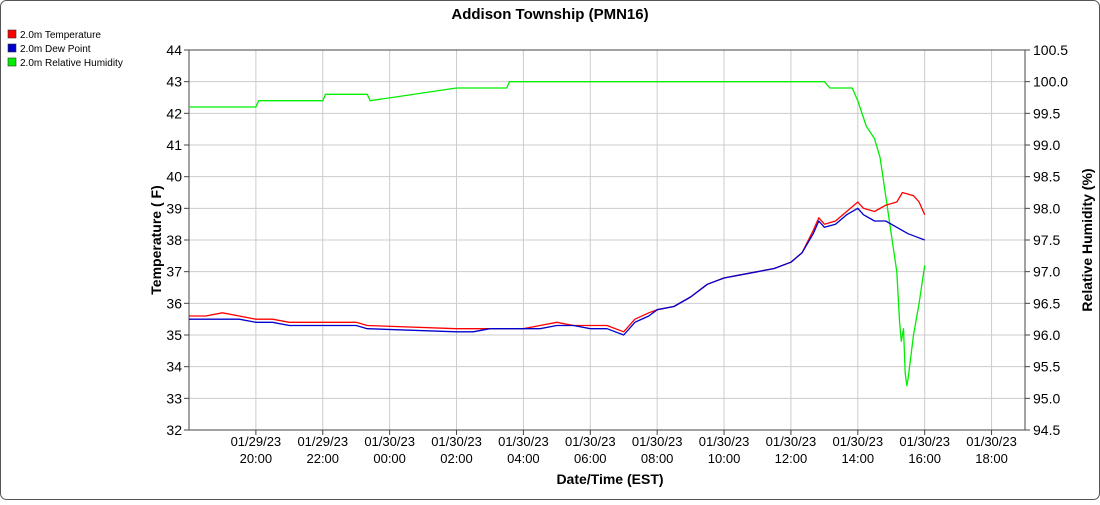  What do you see at coordinates (1050, 50) in the screenshot?
I see `y-tick-label-right: 100.5` at bounding box center [1050, 50].